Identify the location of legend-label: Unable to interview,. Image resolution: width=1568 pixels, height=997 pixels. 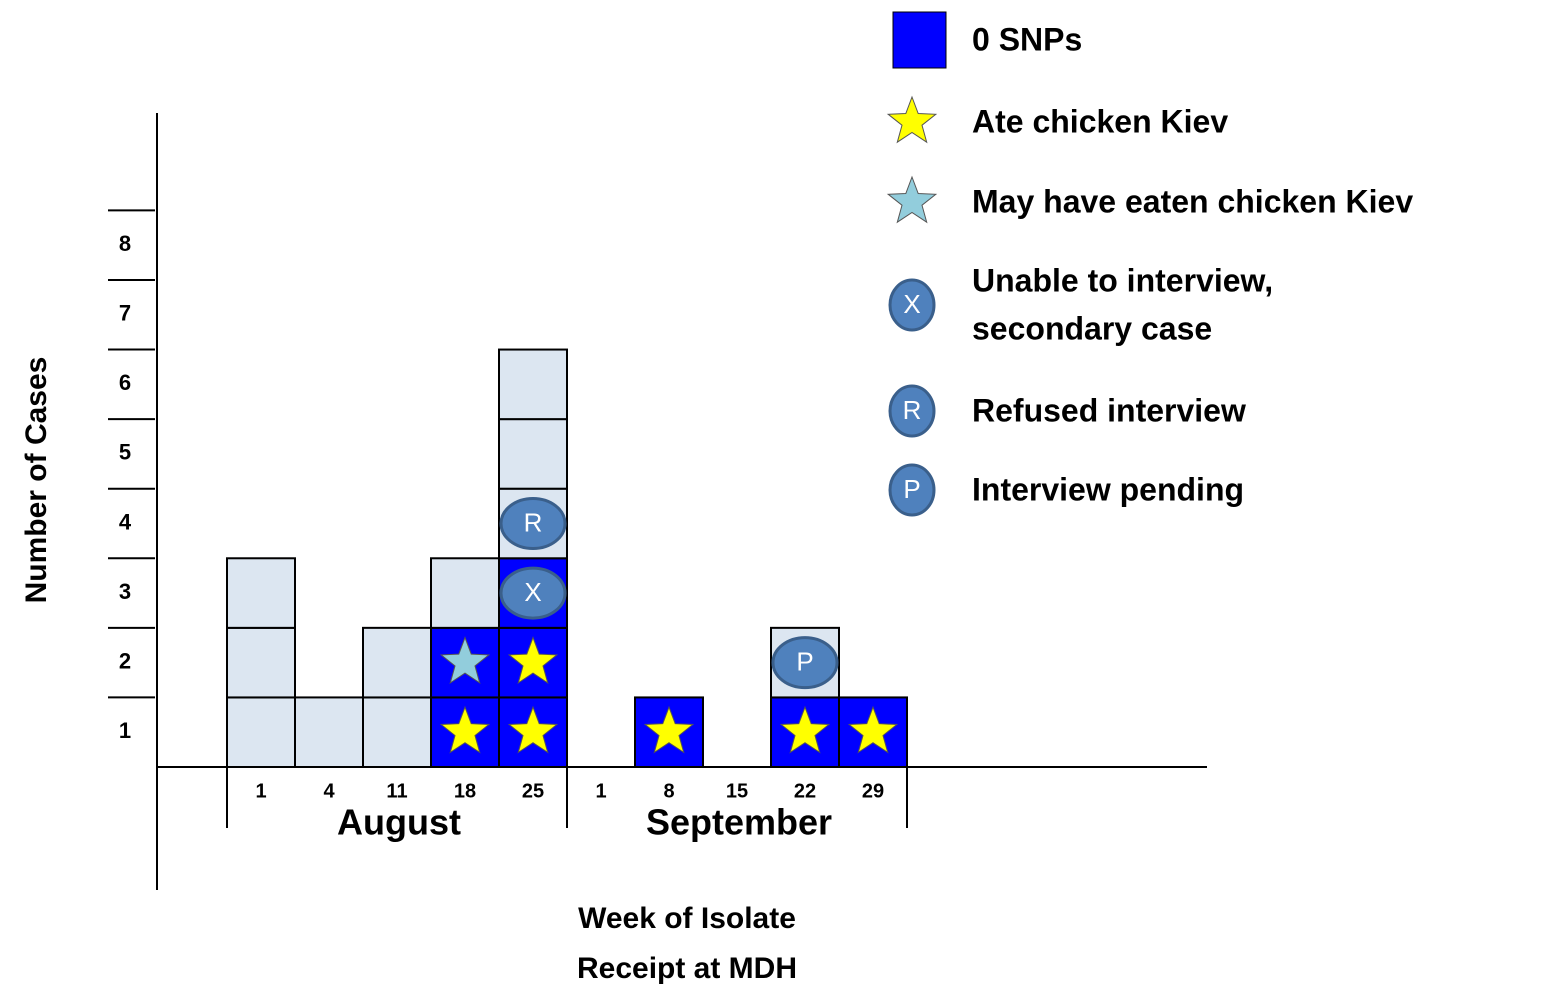
(1122, 280).